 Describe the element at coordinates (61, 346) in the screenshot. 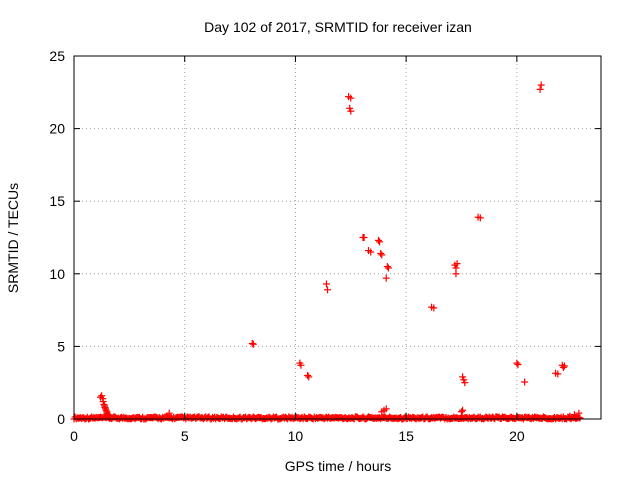

I see `y-tick-label: 5` at that location.